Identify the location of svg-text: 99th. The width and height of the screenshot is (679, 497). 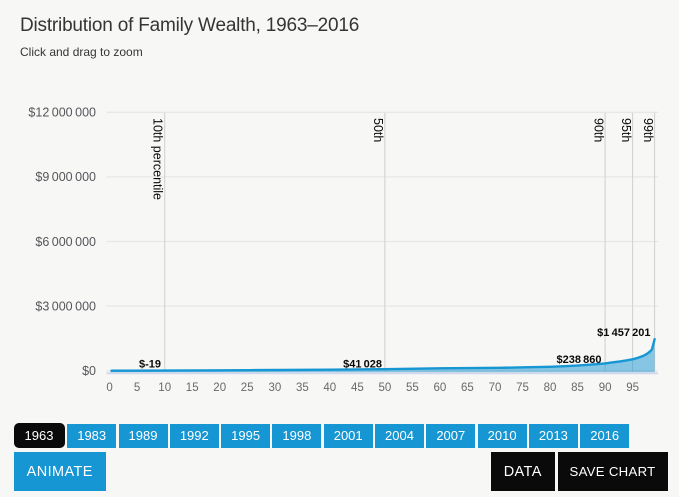
(648, 130).